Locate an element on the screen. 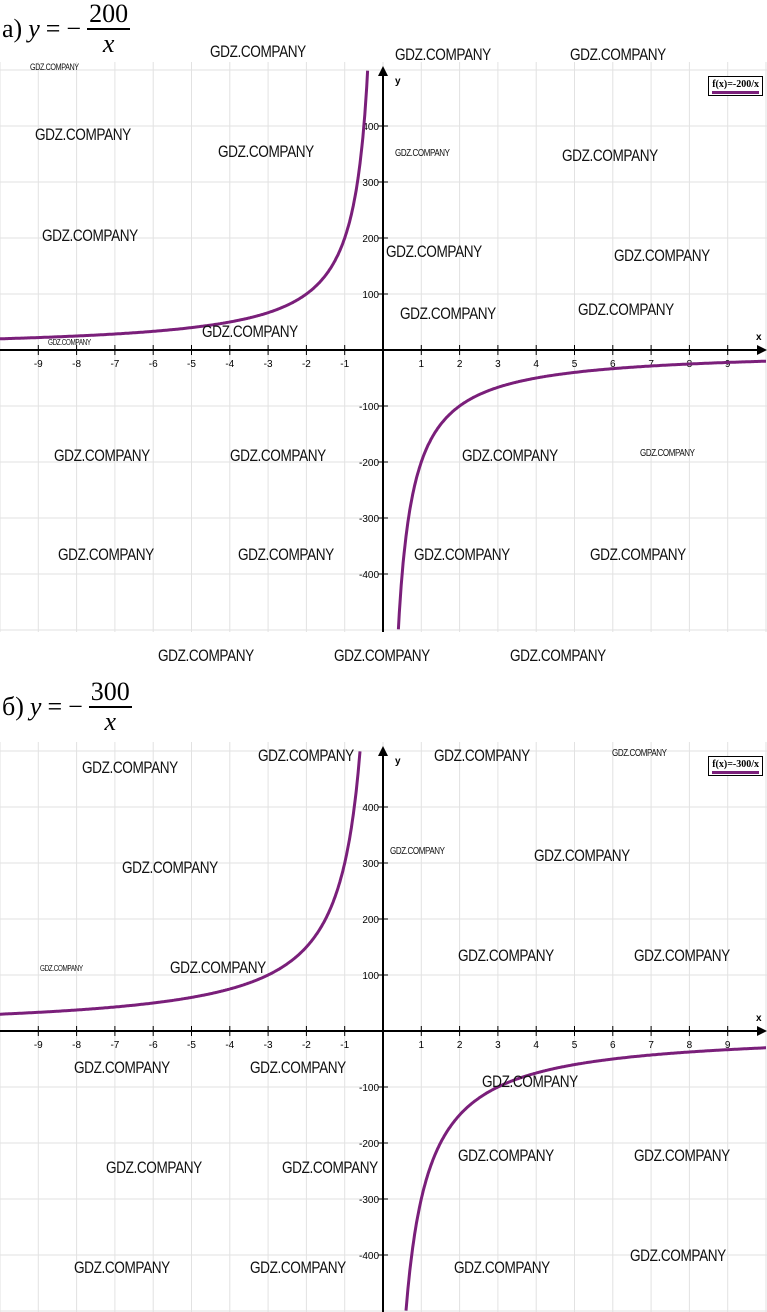  y-tick-label: 200 is located at coordinates (370, 239).